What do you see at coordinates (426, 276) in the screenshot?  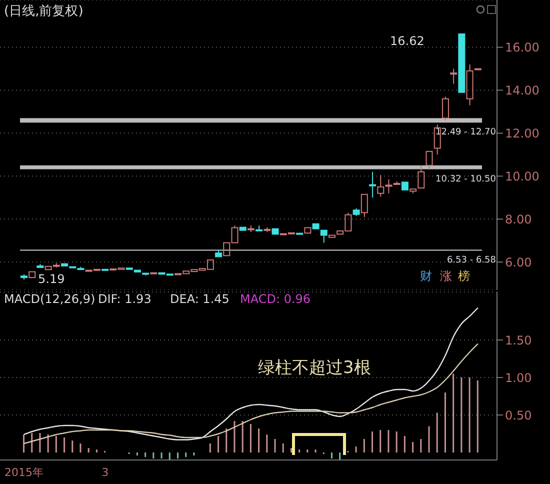 I see `annotation: 财` at bounding box center [426, 276].